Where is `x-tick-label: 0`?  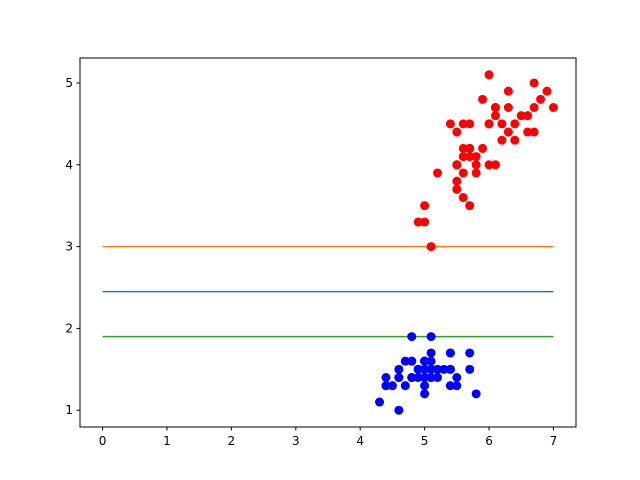
x-tick-label: 0 is located at coordinates (103, 441).